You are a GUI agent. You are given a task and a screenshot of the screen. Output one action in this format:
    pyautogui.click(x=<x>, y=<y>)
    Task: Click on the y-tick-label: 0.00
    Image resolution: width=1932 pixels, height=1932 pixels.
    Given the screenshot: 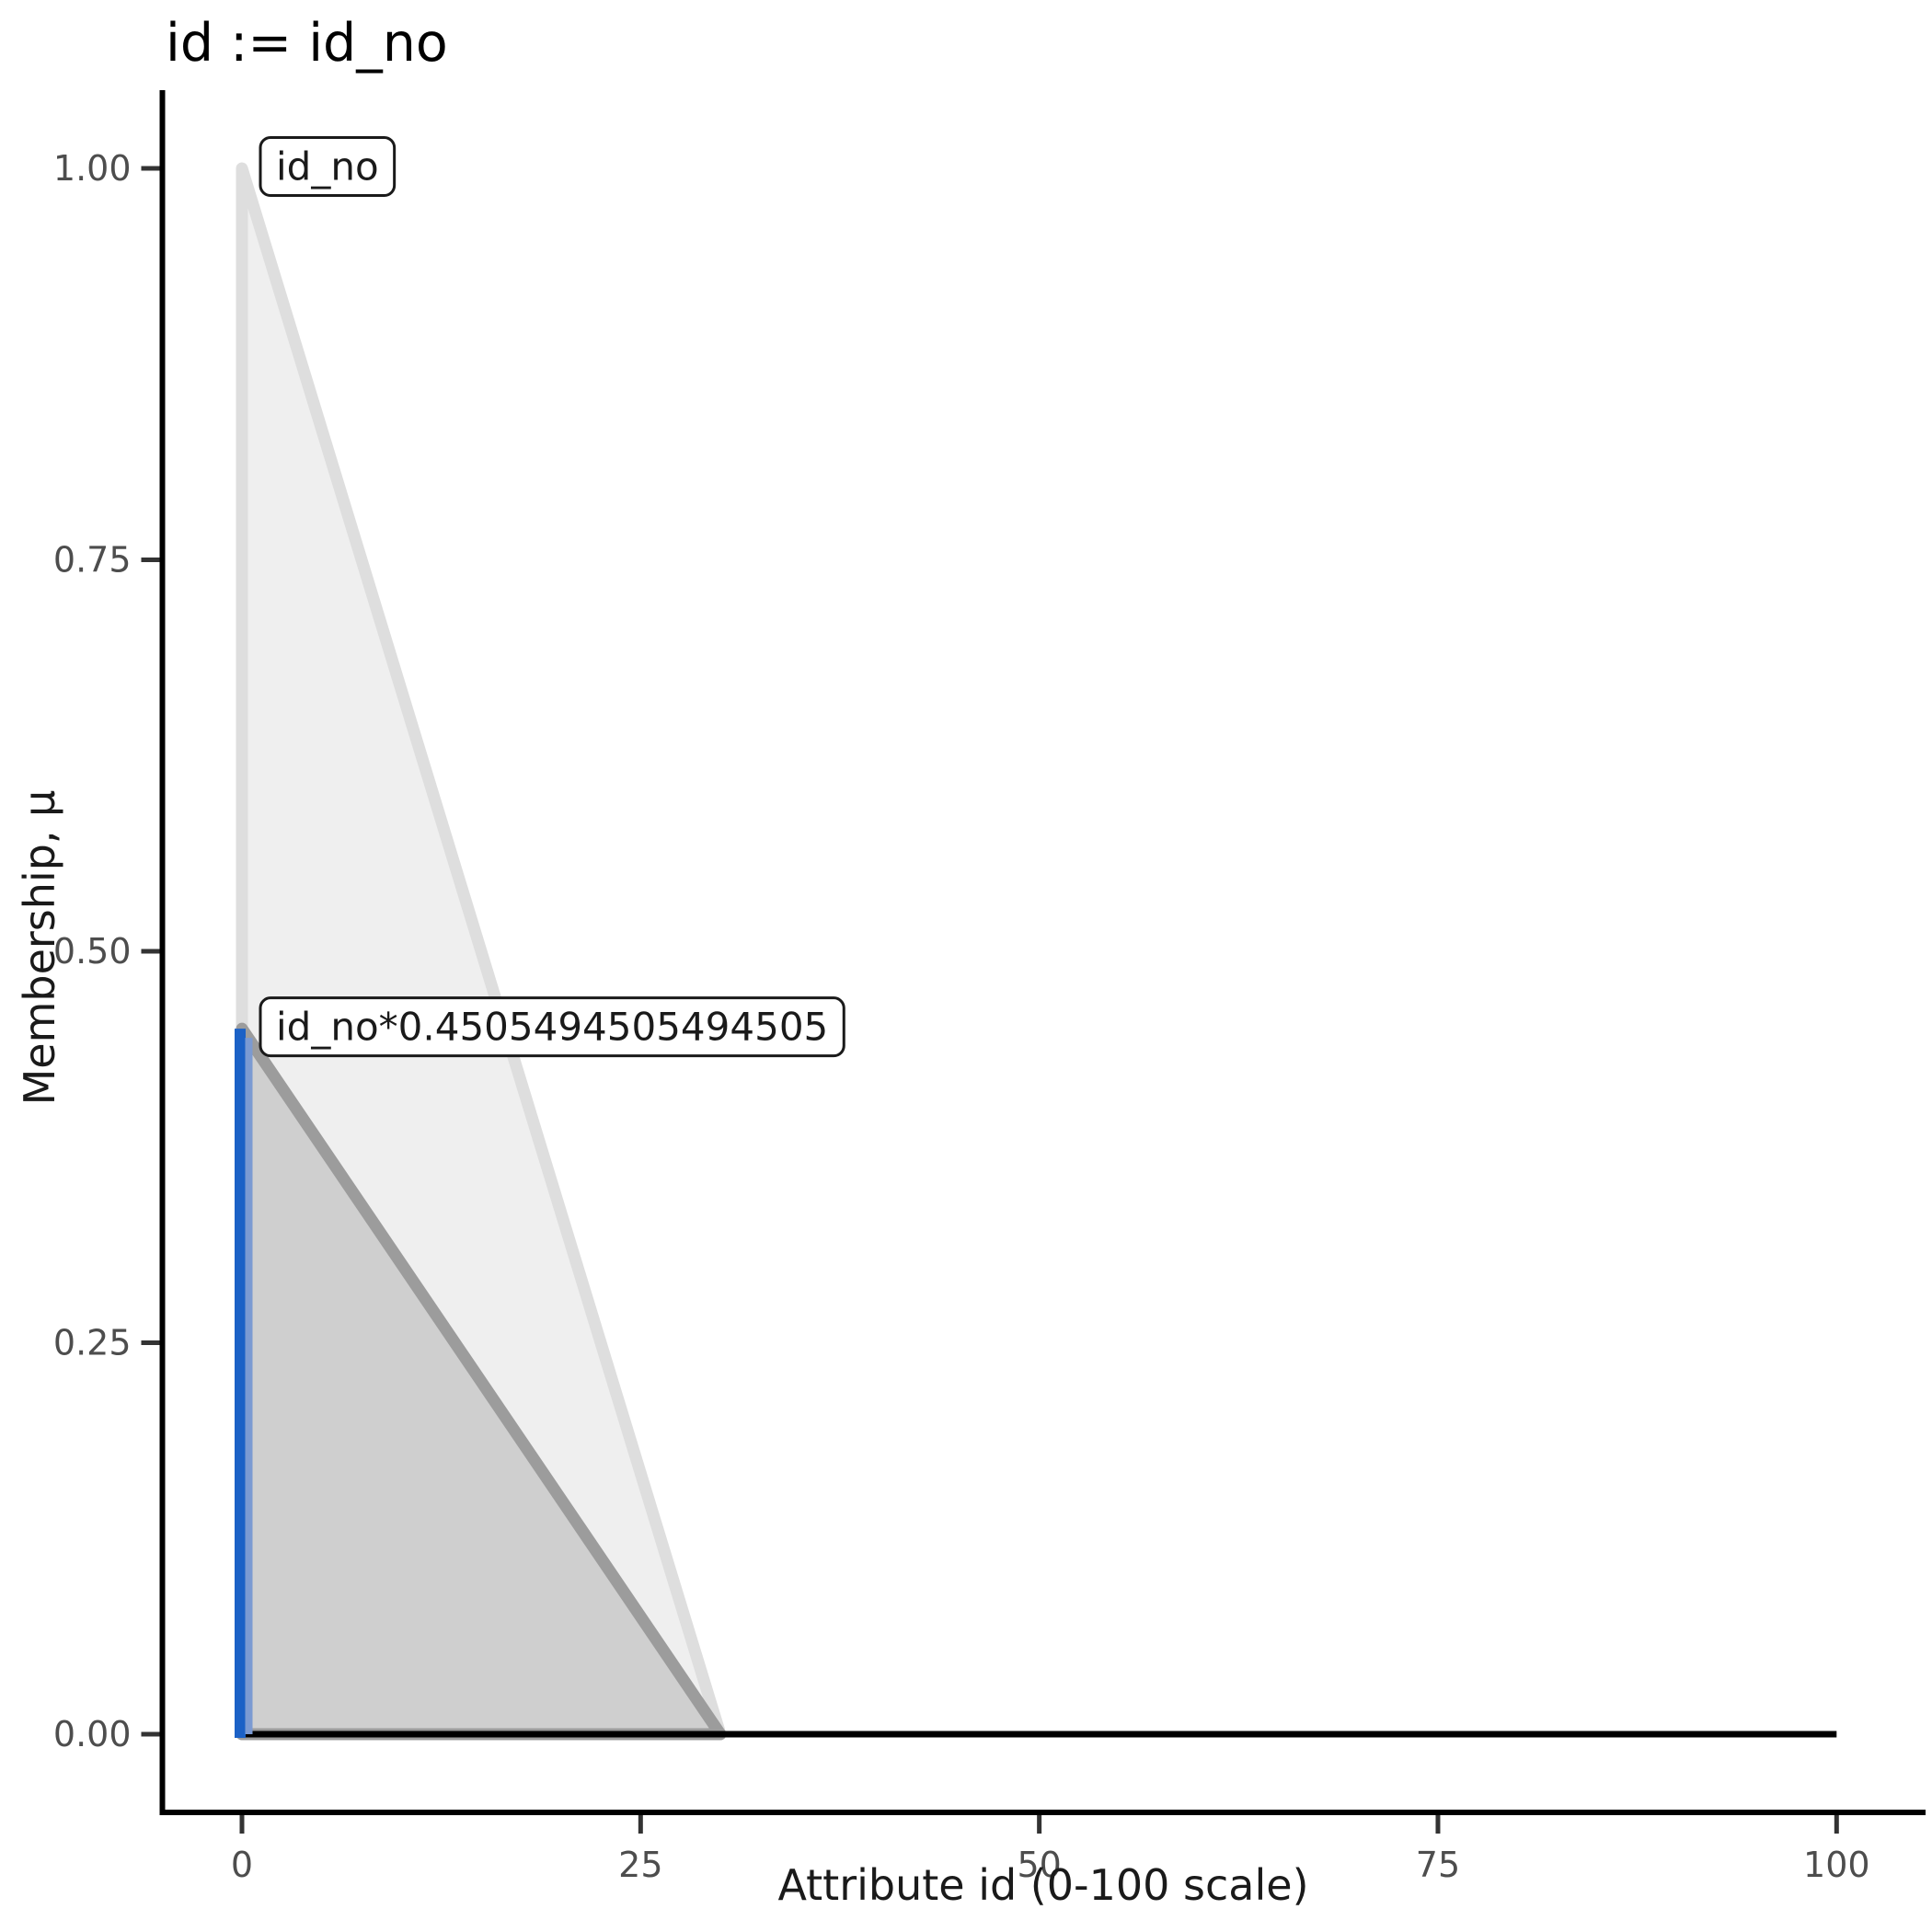 What is the action you would take?
    pyautogui.click(x=92, y=1734)
    